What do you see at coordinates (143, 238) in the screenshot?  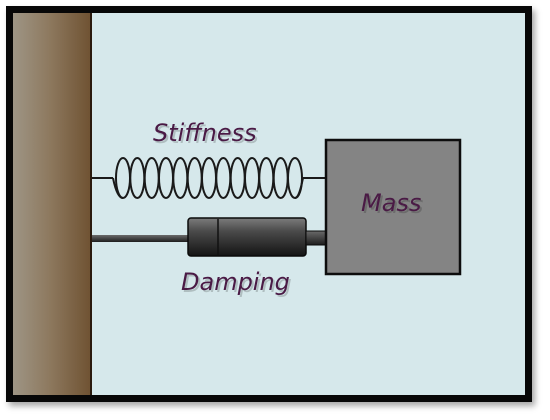 I see `damper-rod-left` at bounding box center [143, 238].